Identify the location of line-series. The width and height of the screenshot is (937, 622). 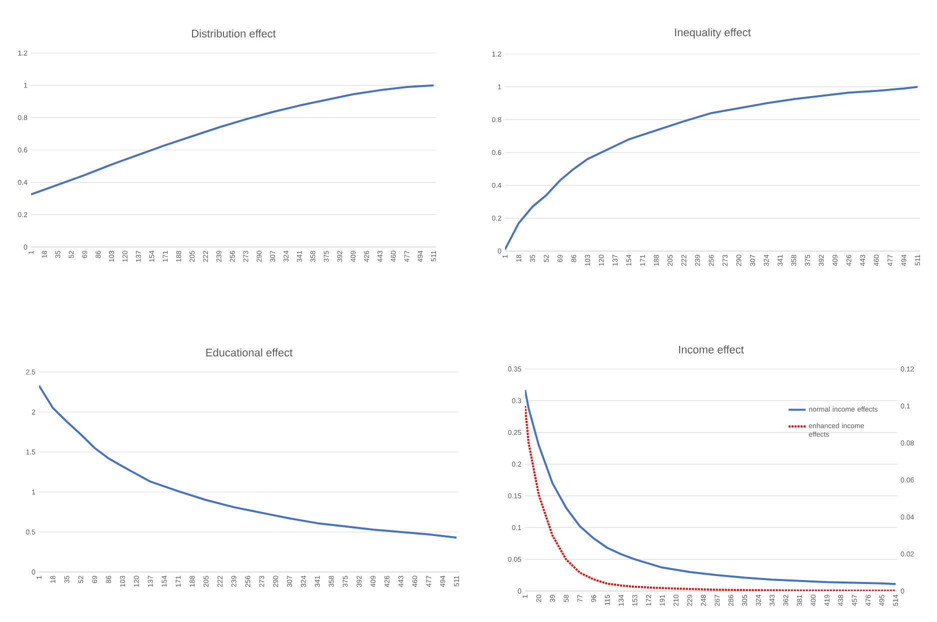
(248, 461).